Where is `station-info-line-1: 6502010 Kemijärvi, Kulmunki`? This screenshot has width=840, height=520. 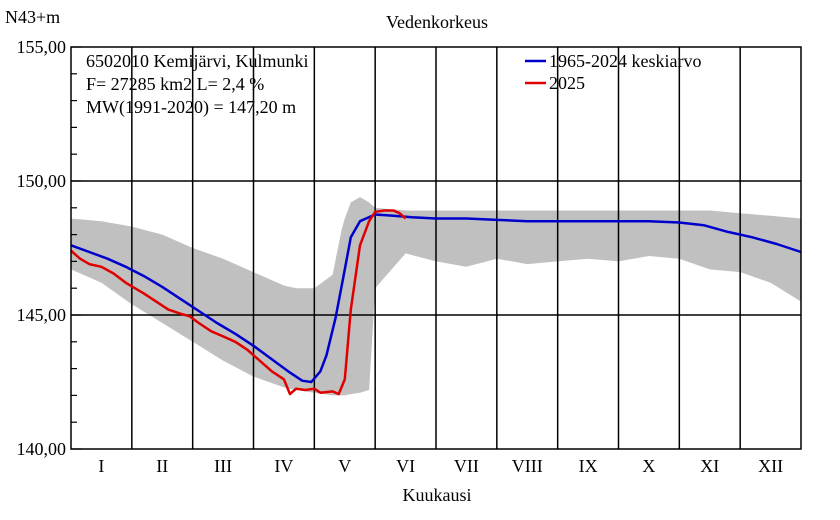 station-info-line-1: 6502010 Kemijärvi, Kulmunki is located at coordinates (197, 61).